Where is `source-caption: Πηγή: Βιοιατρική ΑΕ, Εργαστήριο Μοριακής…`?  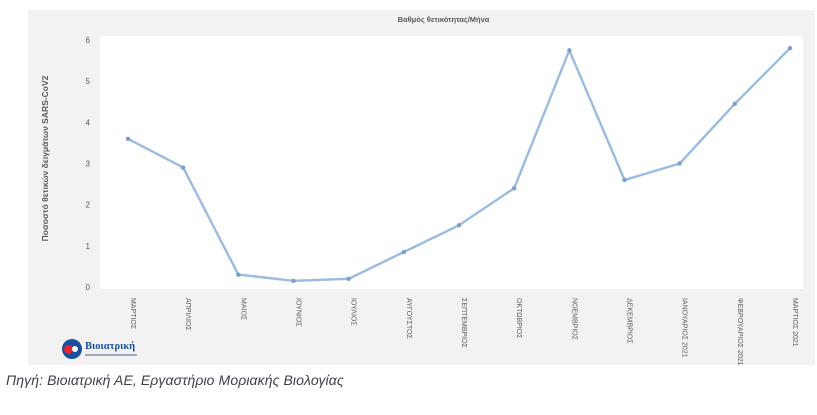 source-caption: Πηγή: Βιοιατρική ΑΕ, Εργαστήριο Μοριακής… is located at coordinates (175, 380).